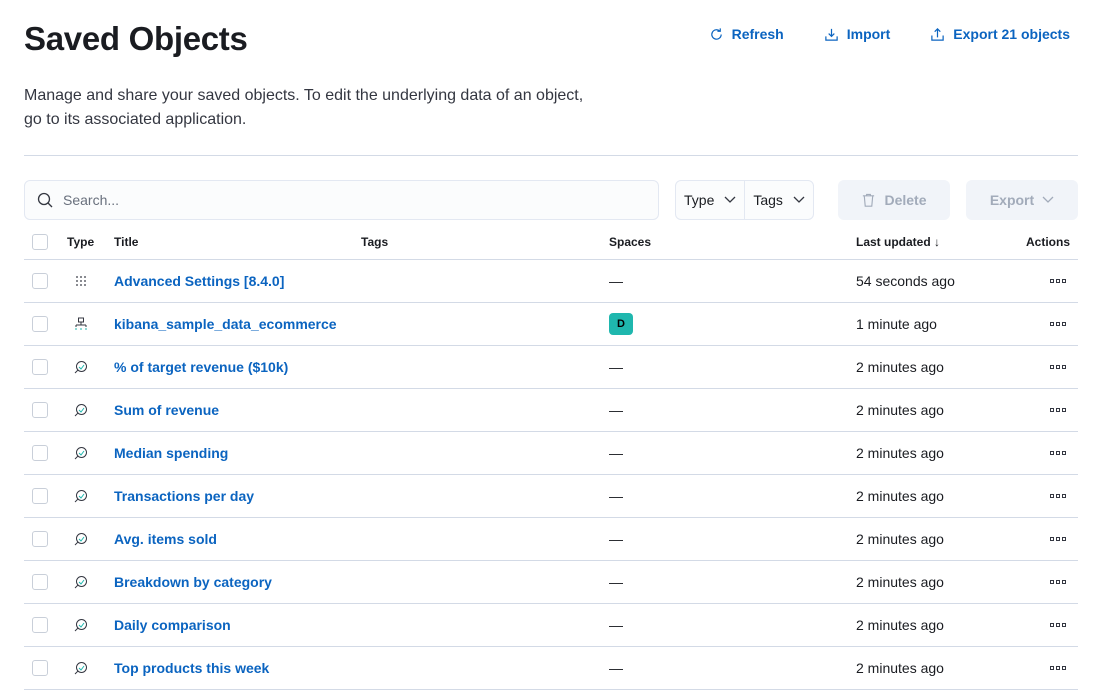 The height and width of the screenshot is (690, 1104). What do you see at coordinates (165, 539) in the screenshot?
I see `object-title-link: Avg. items sold` at bounding box center [165, 539].